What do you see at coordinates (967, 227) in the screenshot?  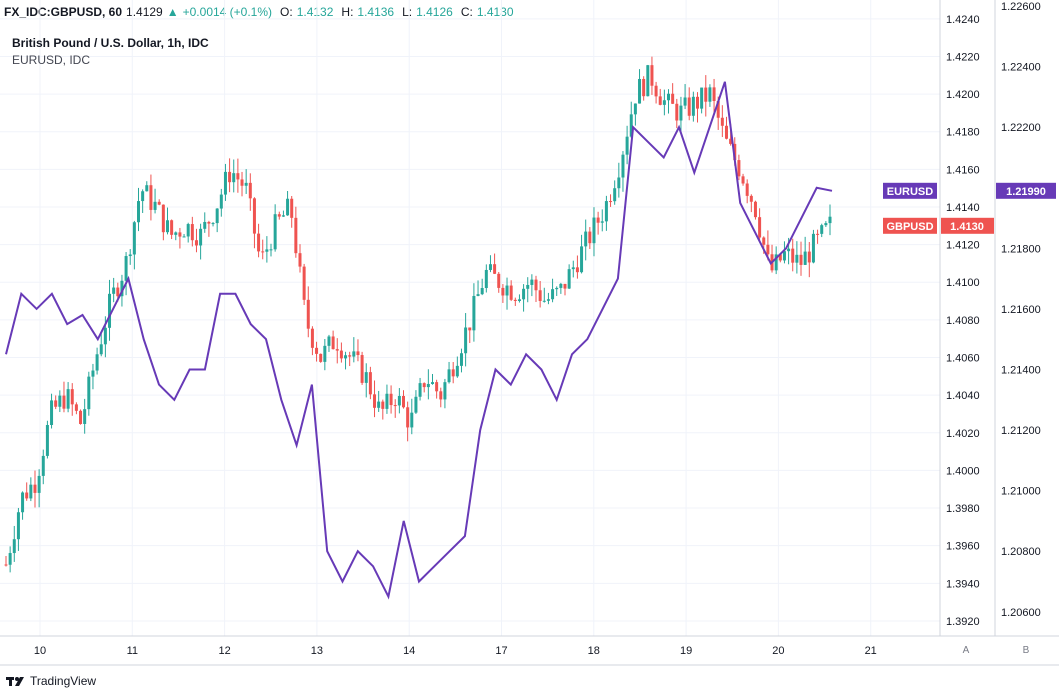 I see `gbpusd-value-label: 1.4130` at bounding box center [967, 227].